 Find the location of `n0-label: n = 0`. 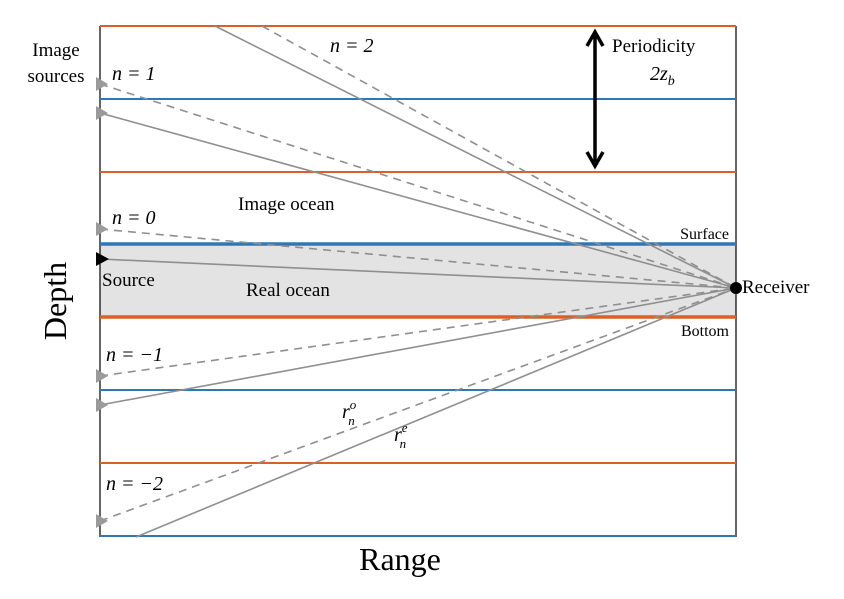

n0-label: n = 0 is located at coordinates (134, 218).